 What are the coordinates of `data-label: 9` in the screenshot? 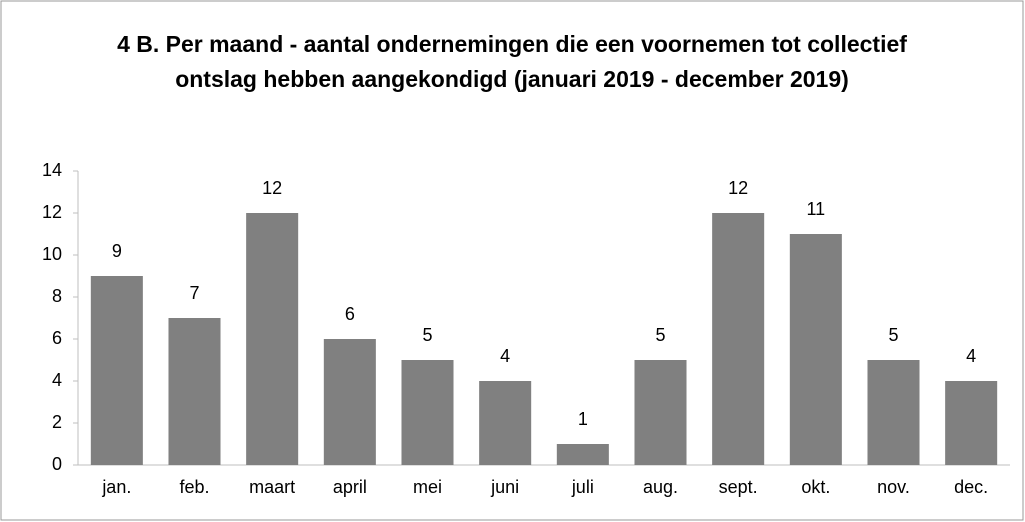 It's located at (117, 251).